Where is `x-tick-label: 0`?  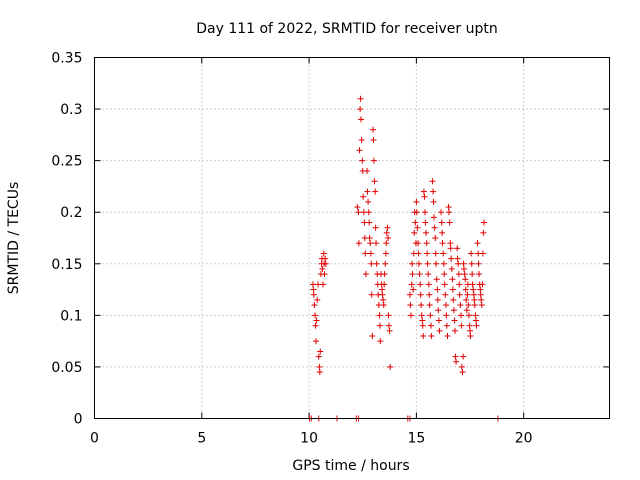 x-tick-label: 0 is located at coordinates (94, 439).